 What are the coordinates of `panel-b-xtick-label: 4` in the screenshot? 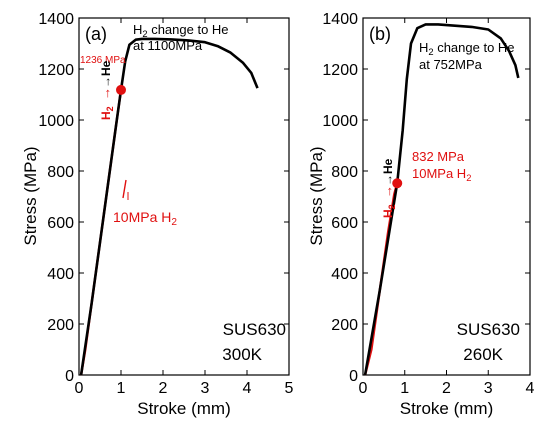 It's located at (530, 388).